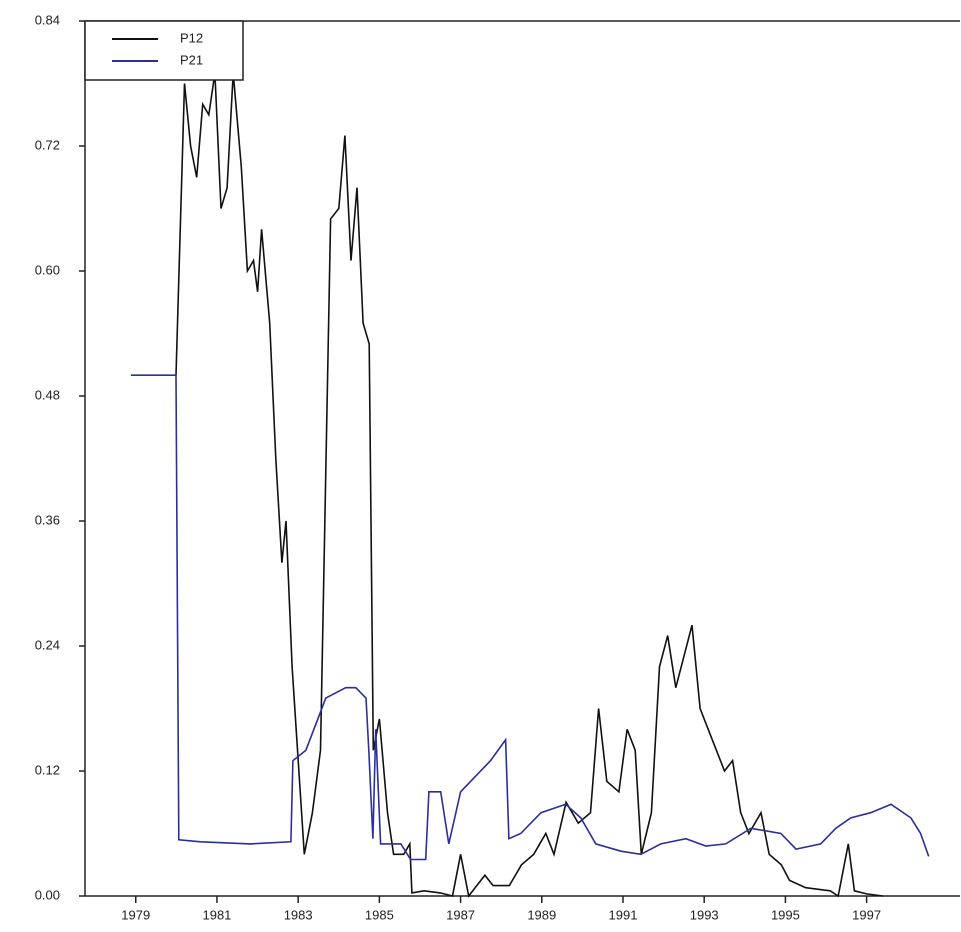  Describe the element at coordinates (541, 914) in the screenshot. I see `x-tick-label: 1989` at that location.